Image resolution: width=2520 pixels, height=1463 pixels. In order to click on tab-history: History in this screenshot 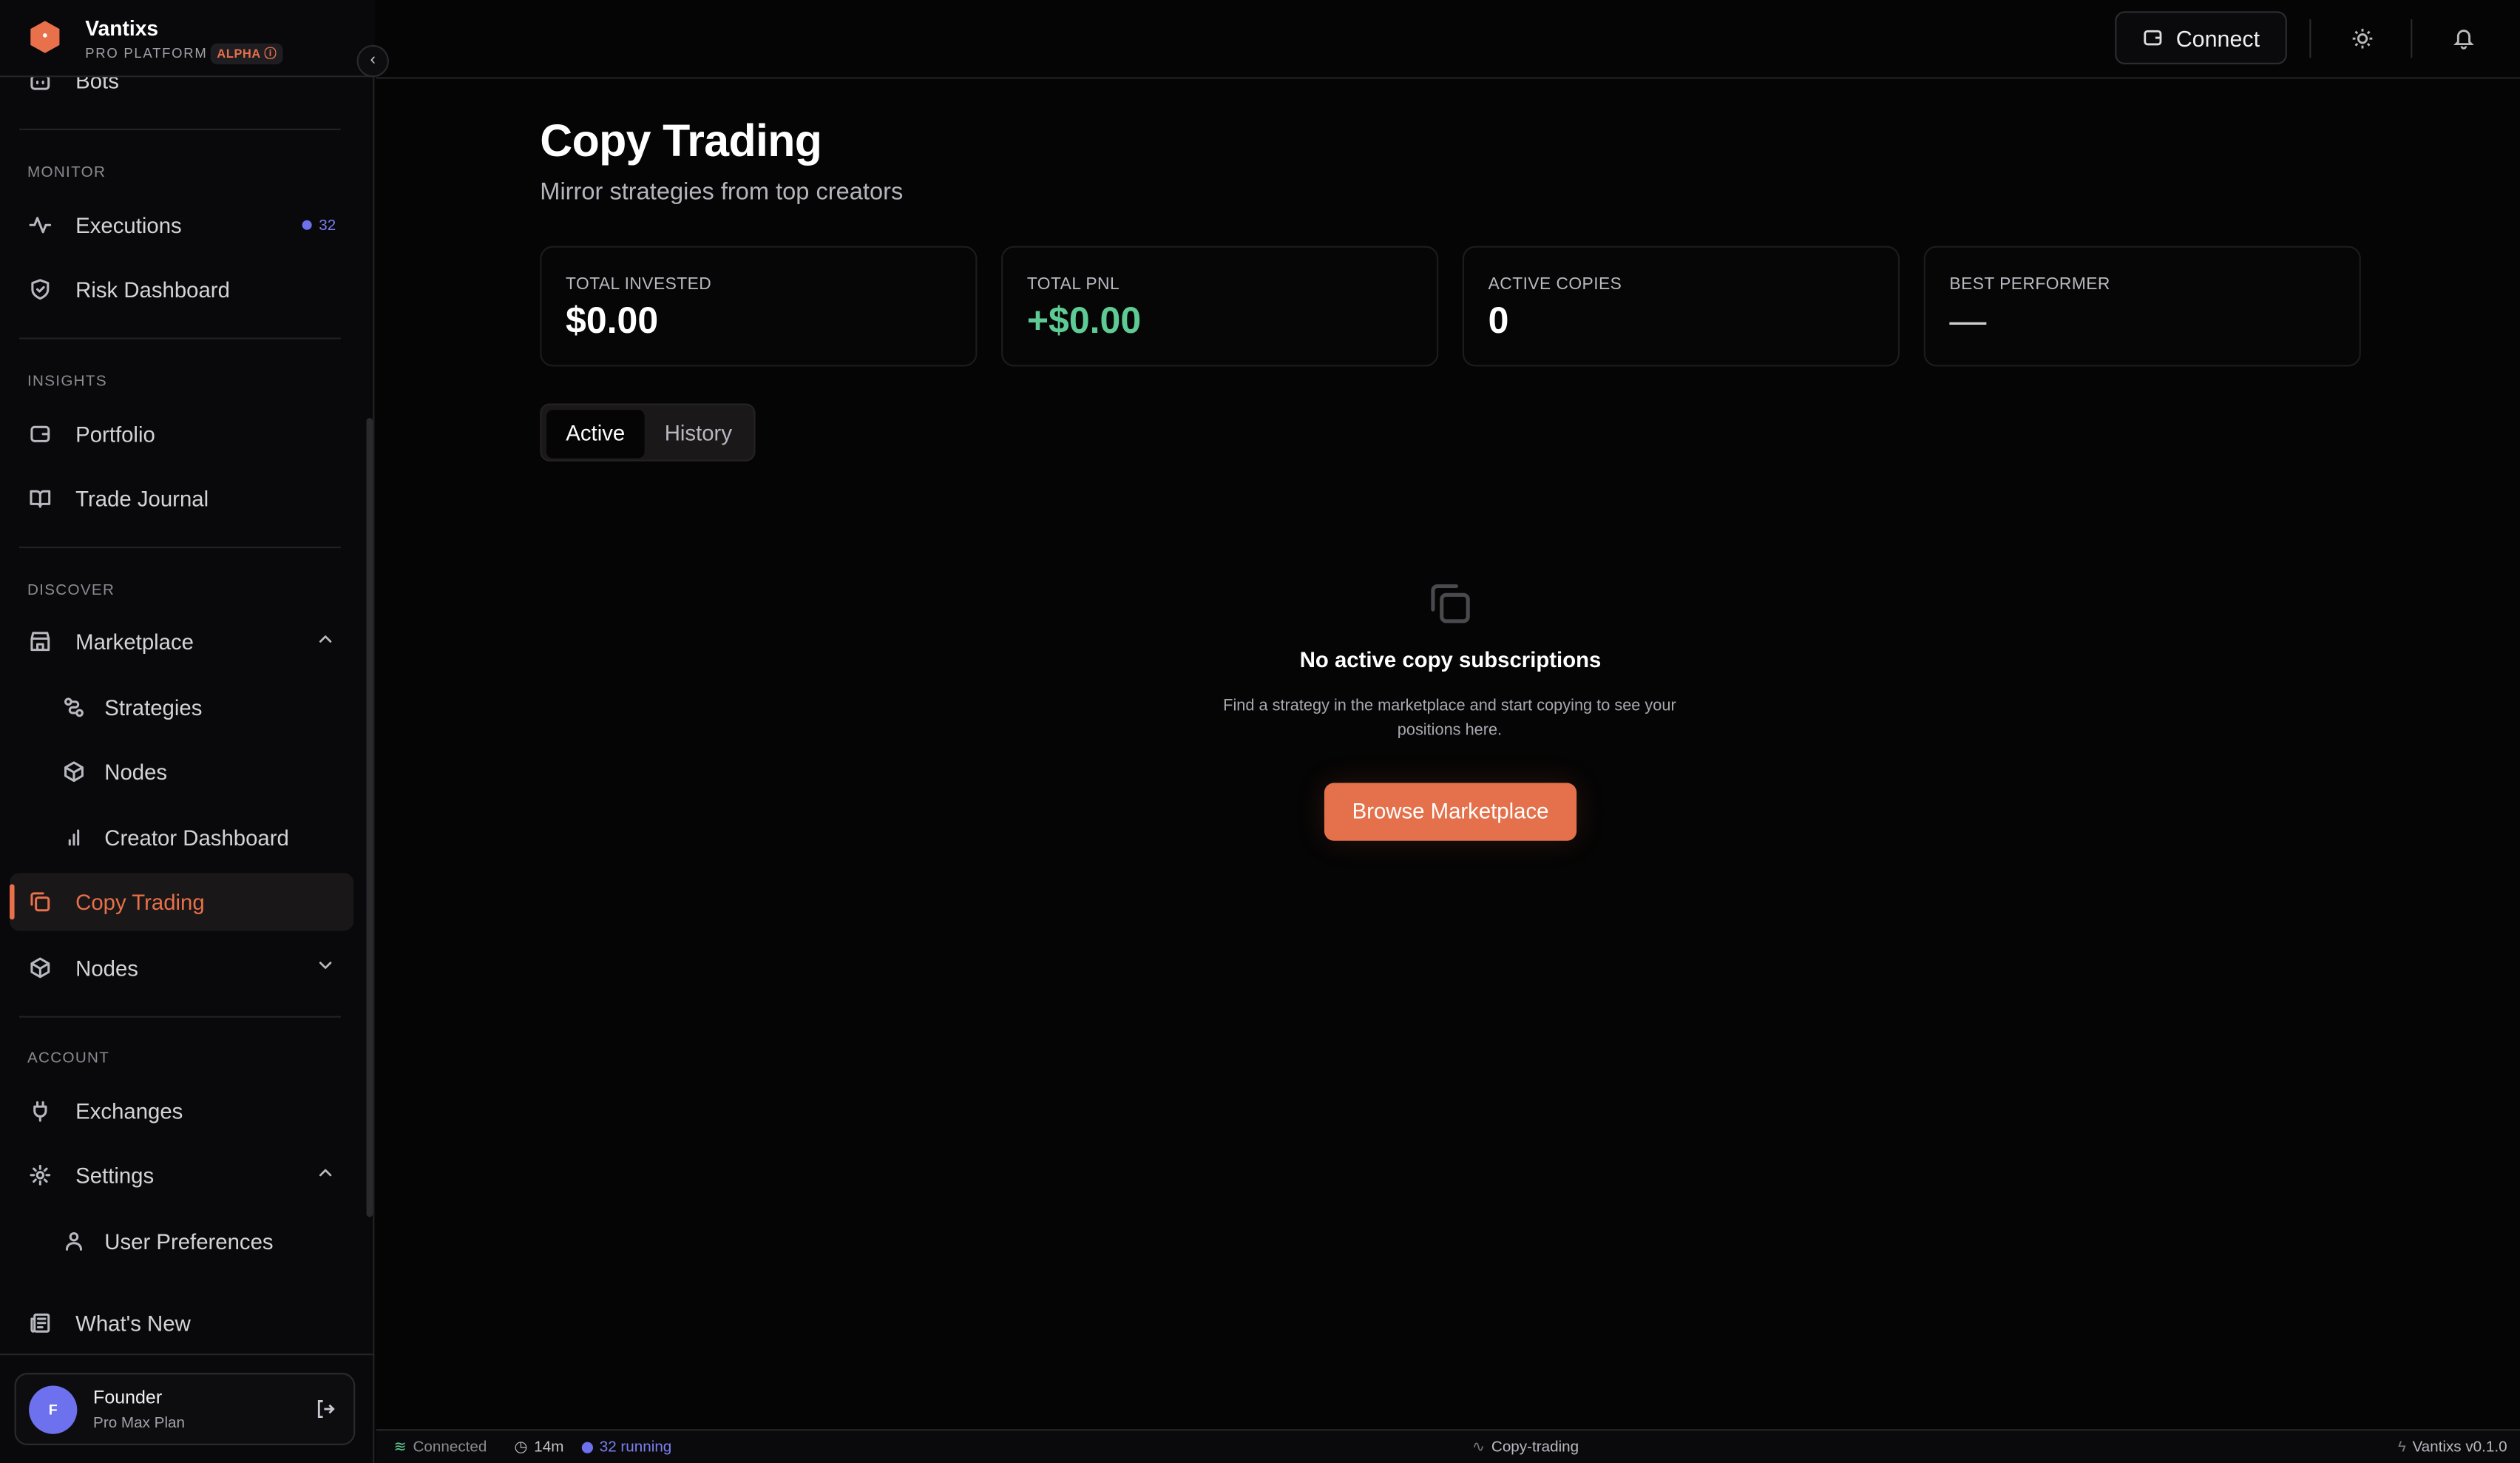, I will do `click(698, 434)`.